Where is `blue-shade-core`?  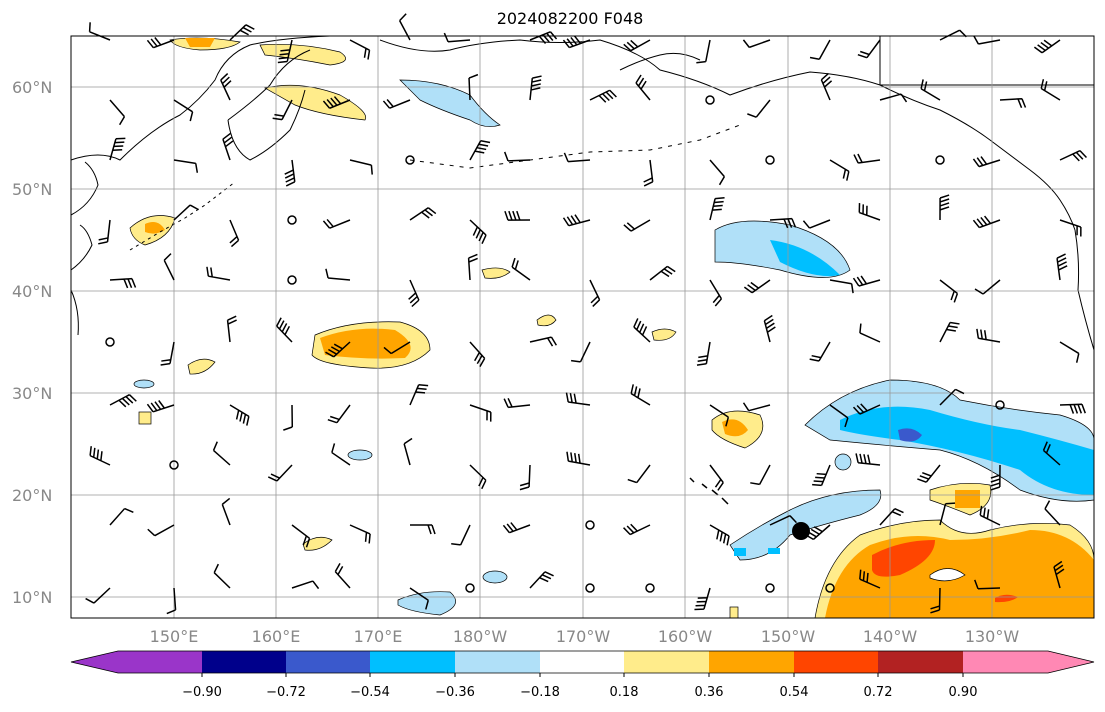
blue-shade-core is located at coordinates (805, 258).